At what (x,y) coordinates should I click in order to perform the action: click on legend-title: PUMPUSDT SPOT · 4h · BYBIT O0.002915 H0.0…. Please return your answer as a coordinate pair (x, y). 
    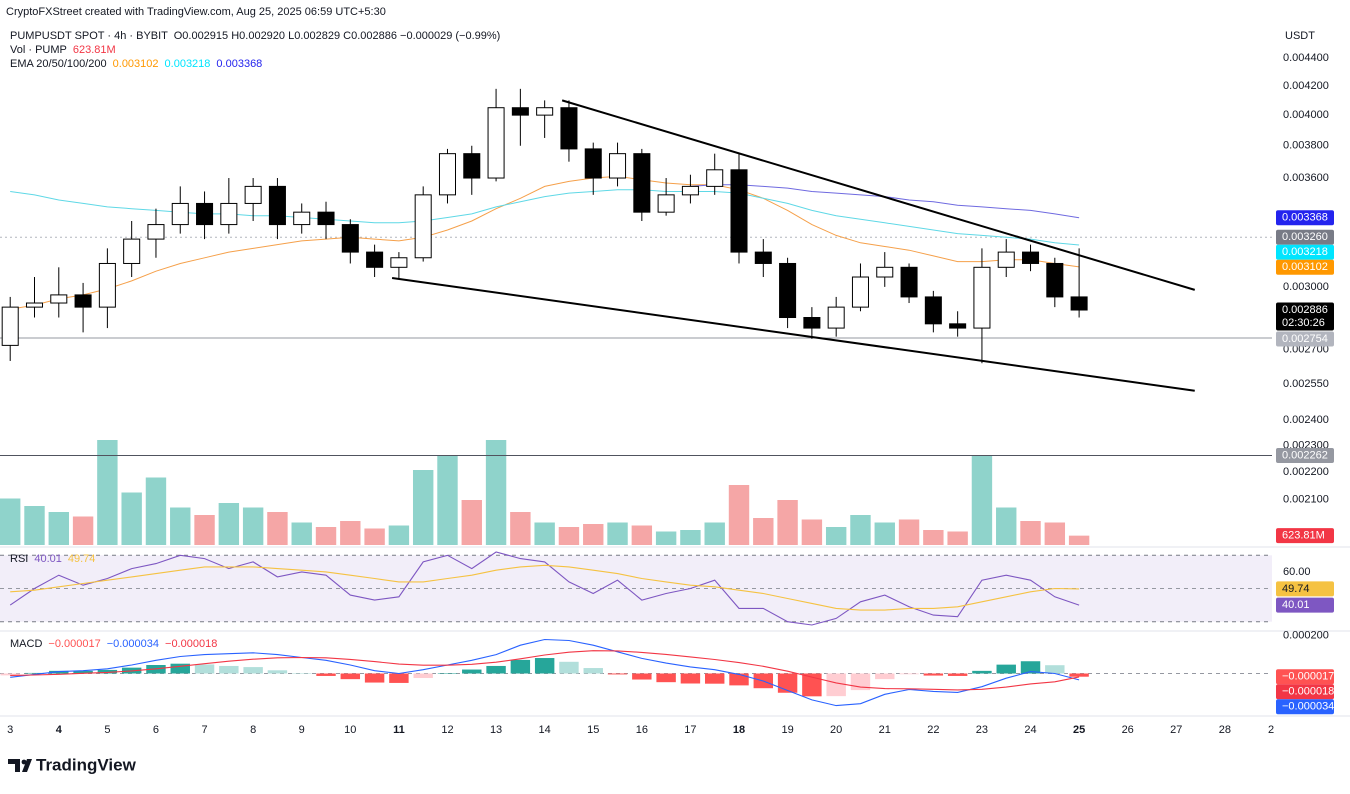
    Looking at the image, I should click on (255, 36).